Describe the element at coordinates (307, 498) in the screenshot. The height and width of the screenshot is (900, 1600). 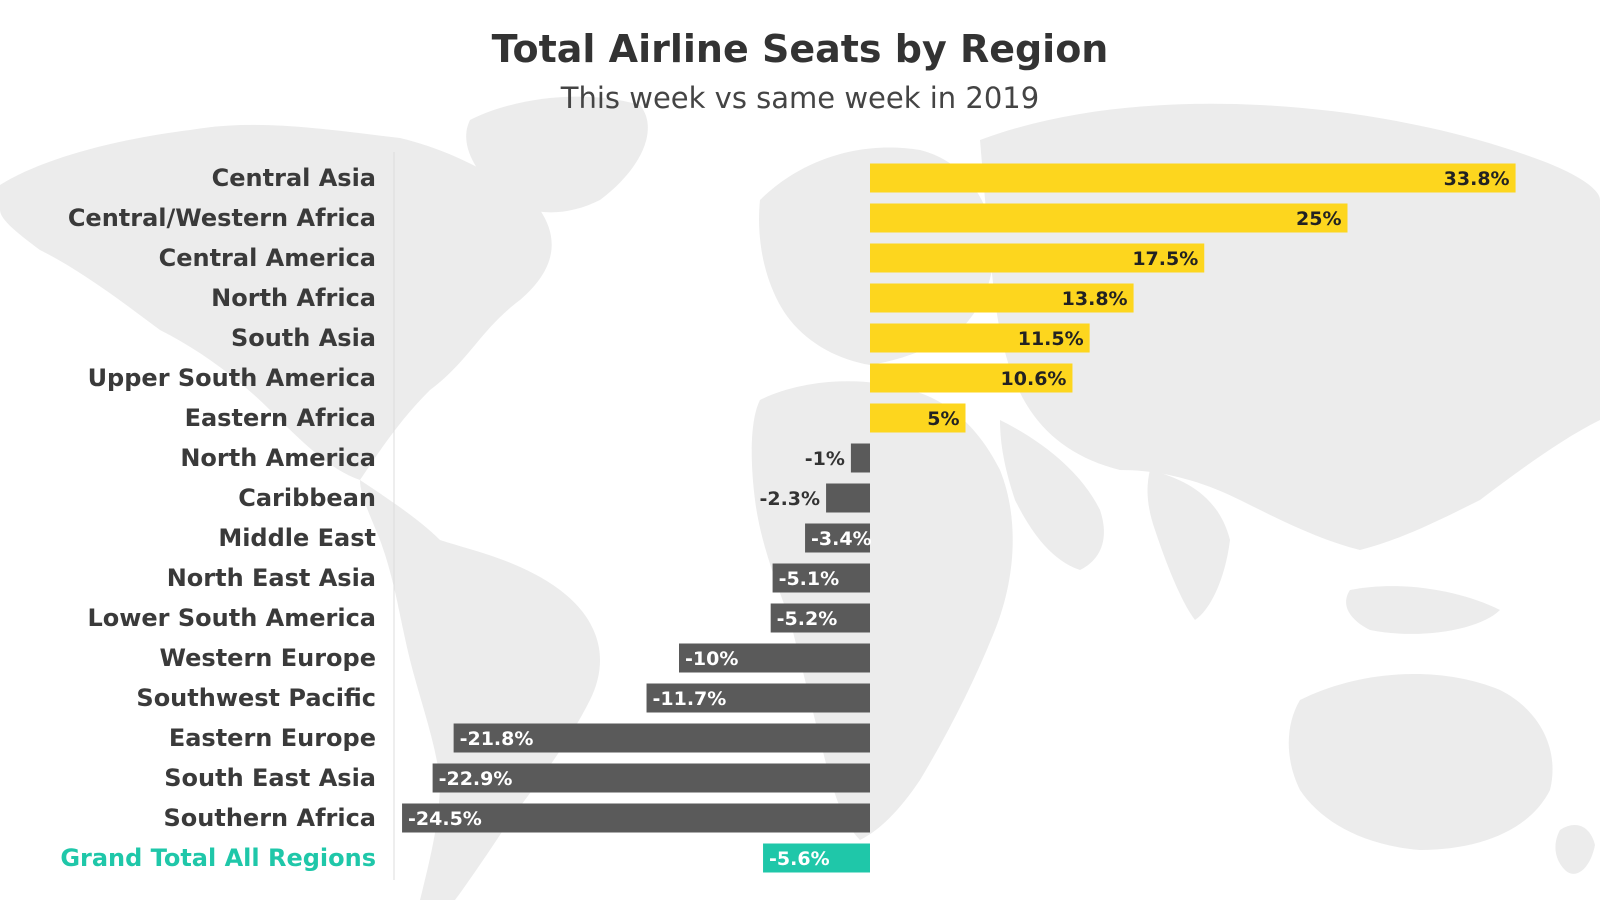
I see `category-label: Caribbean` at that location.